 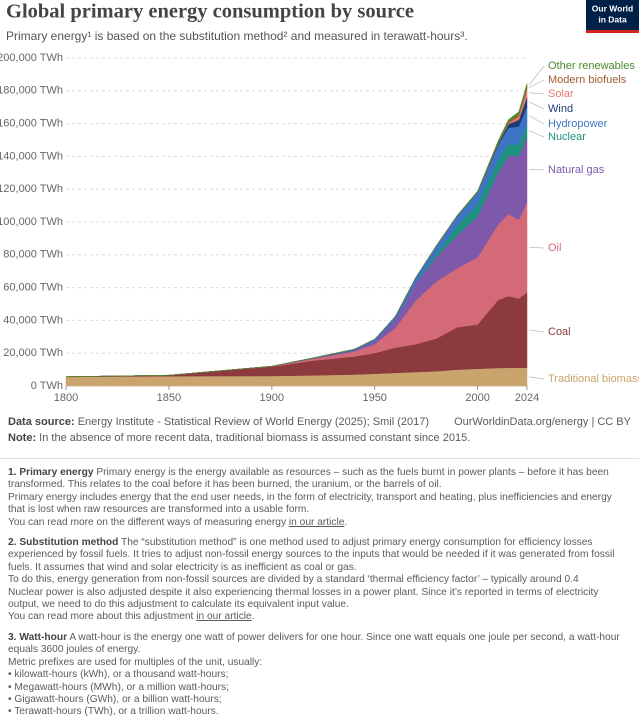 What do you see at coordinates (612, 19) in the screenshot?
I see `logo-text: in Data` at bounding box center [612, 19].